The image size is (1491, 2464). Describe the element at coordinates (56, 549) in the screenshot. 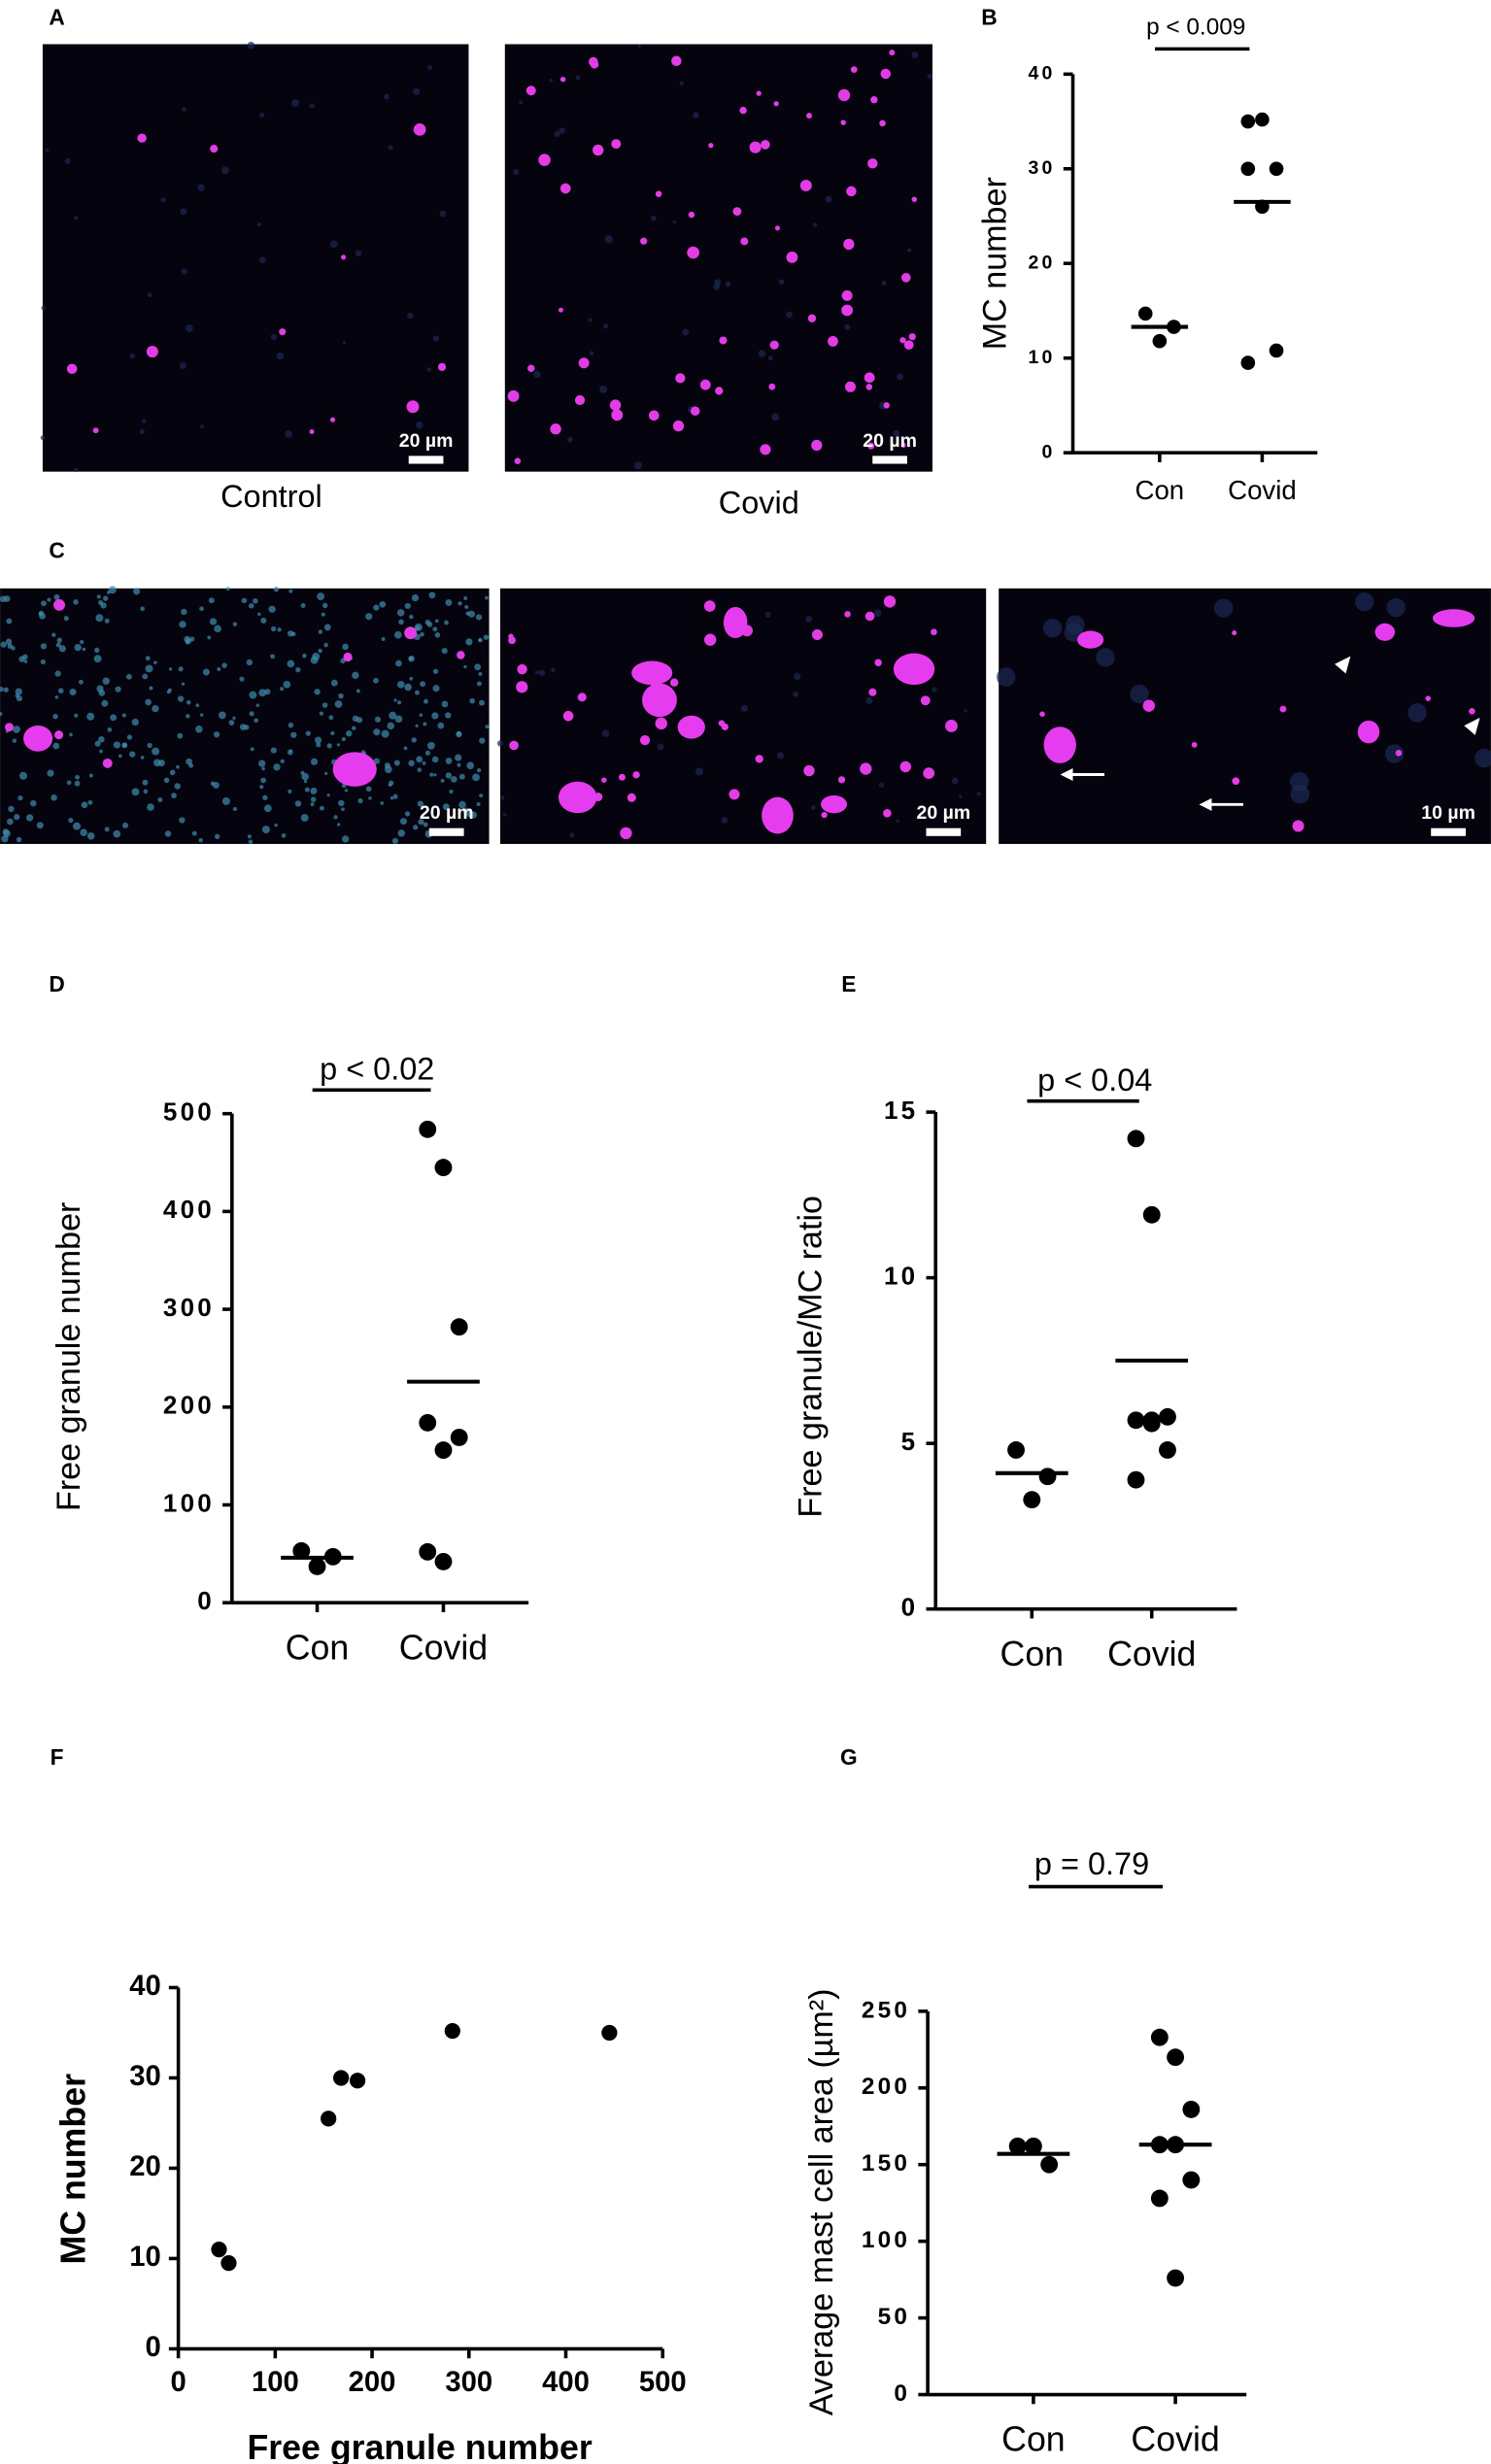

I see `panel-label: C` at that location.